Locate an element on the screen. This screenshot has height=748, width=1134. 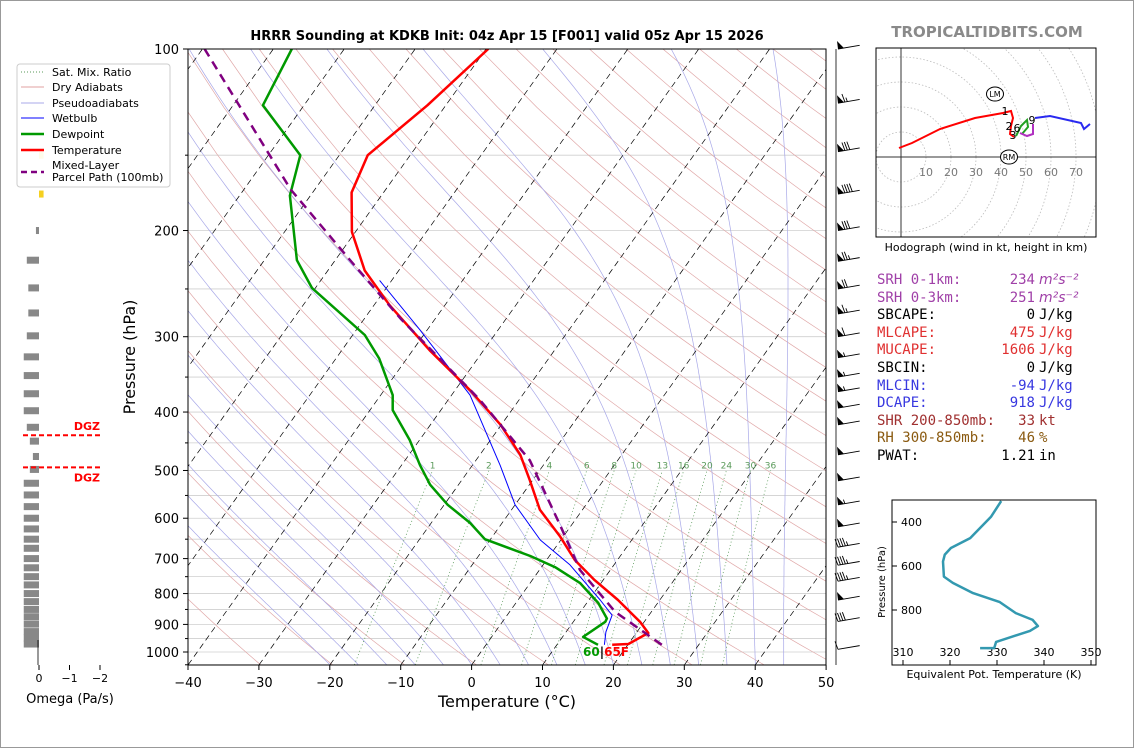
legend-box is located at coordinates (93, 125).